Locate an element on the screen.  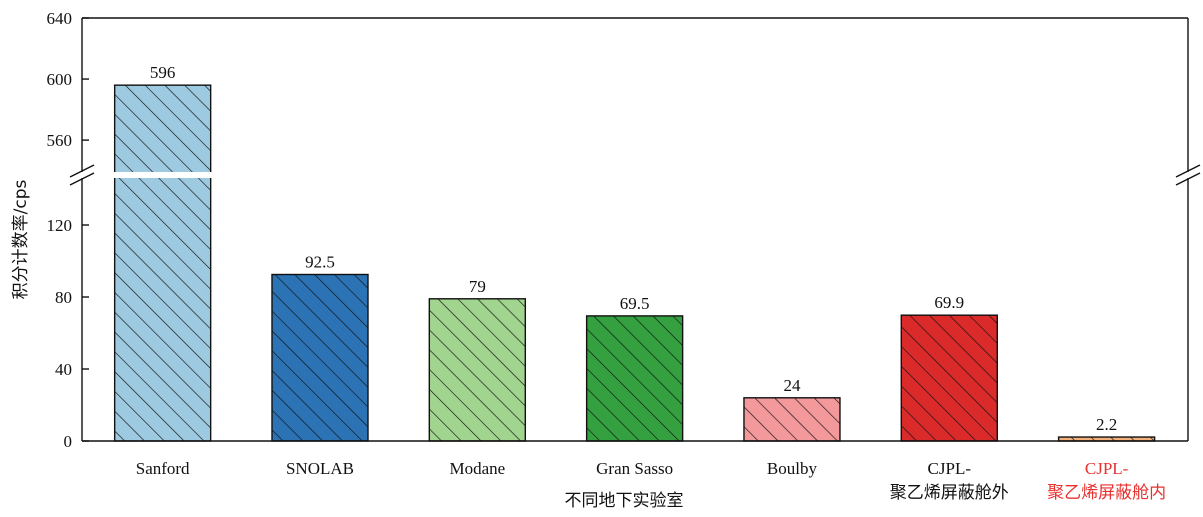
x-tick-label: Boulby is located at coordinates (792, 468).